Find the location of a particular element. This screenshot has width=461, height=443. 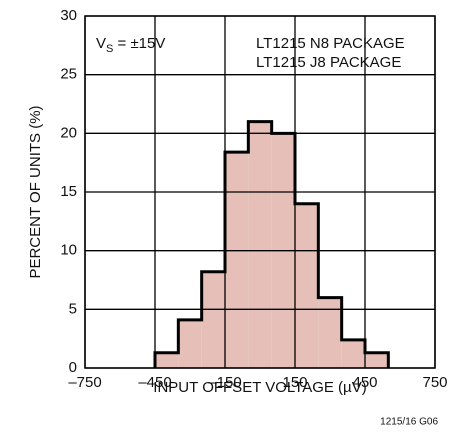

y-tick-label: 0 is located at coordinates (73, 367).